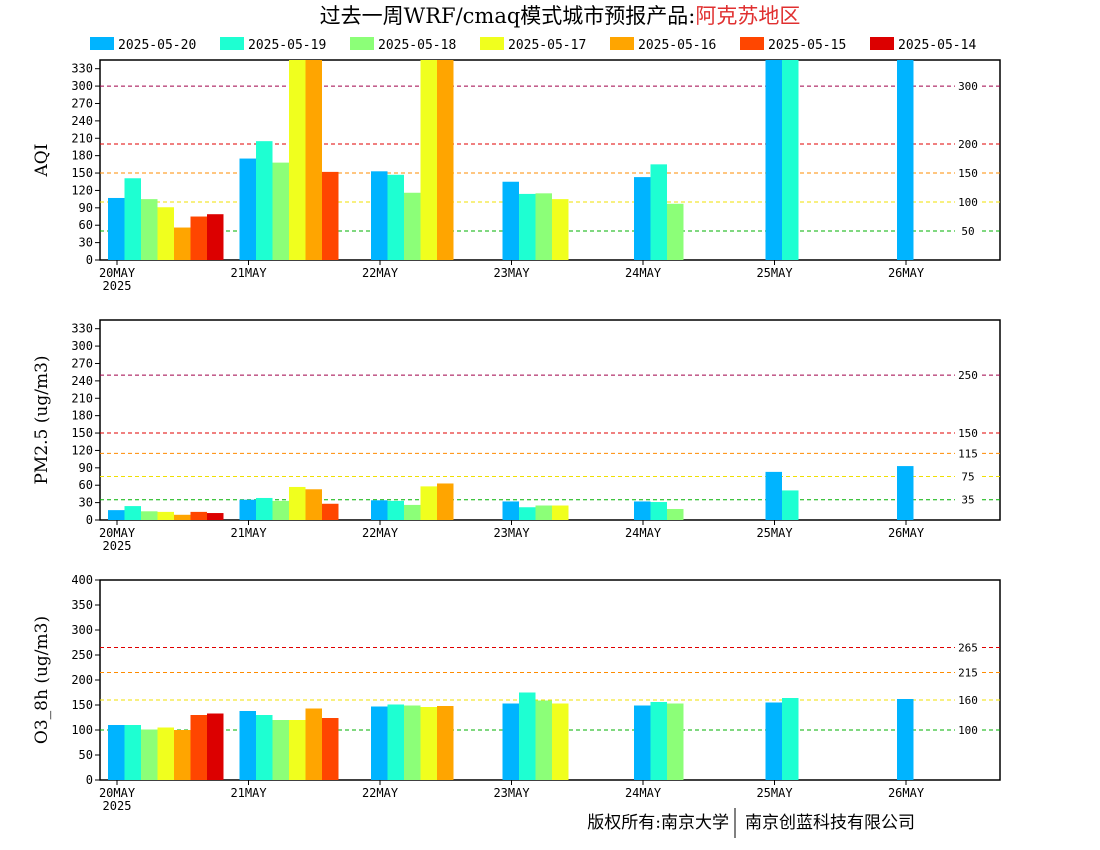 The height and width of the screenshot is (850, 1100). What do you see at coordinates (82, 190) in the screenshot?
I see `y-tick-label: 120` at bounding box center [82, 190].